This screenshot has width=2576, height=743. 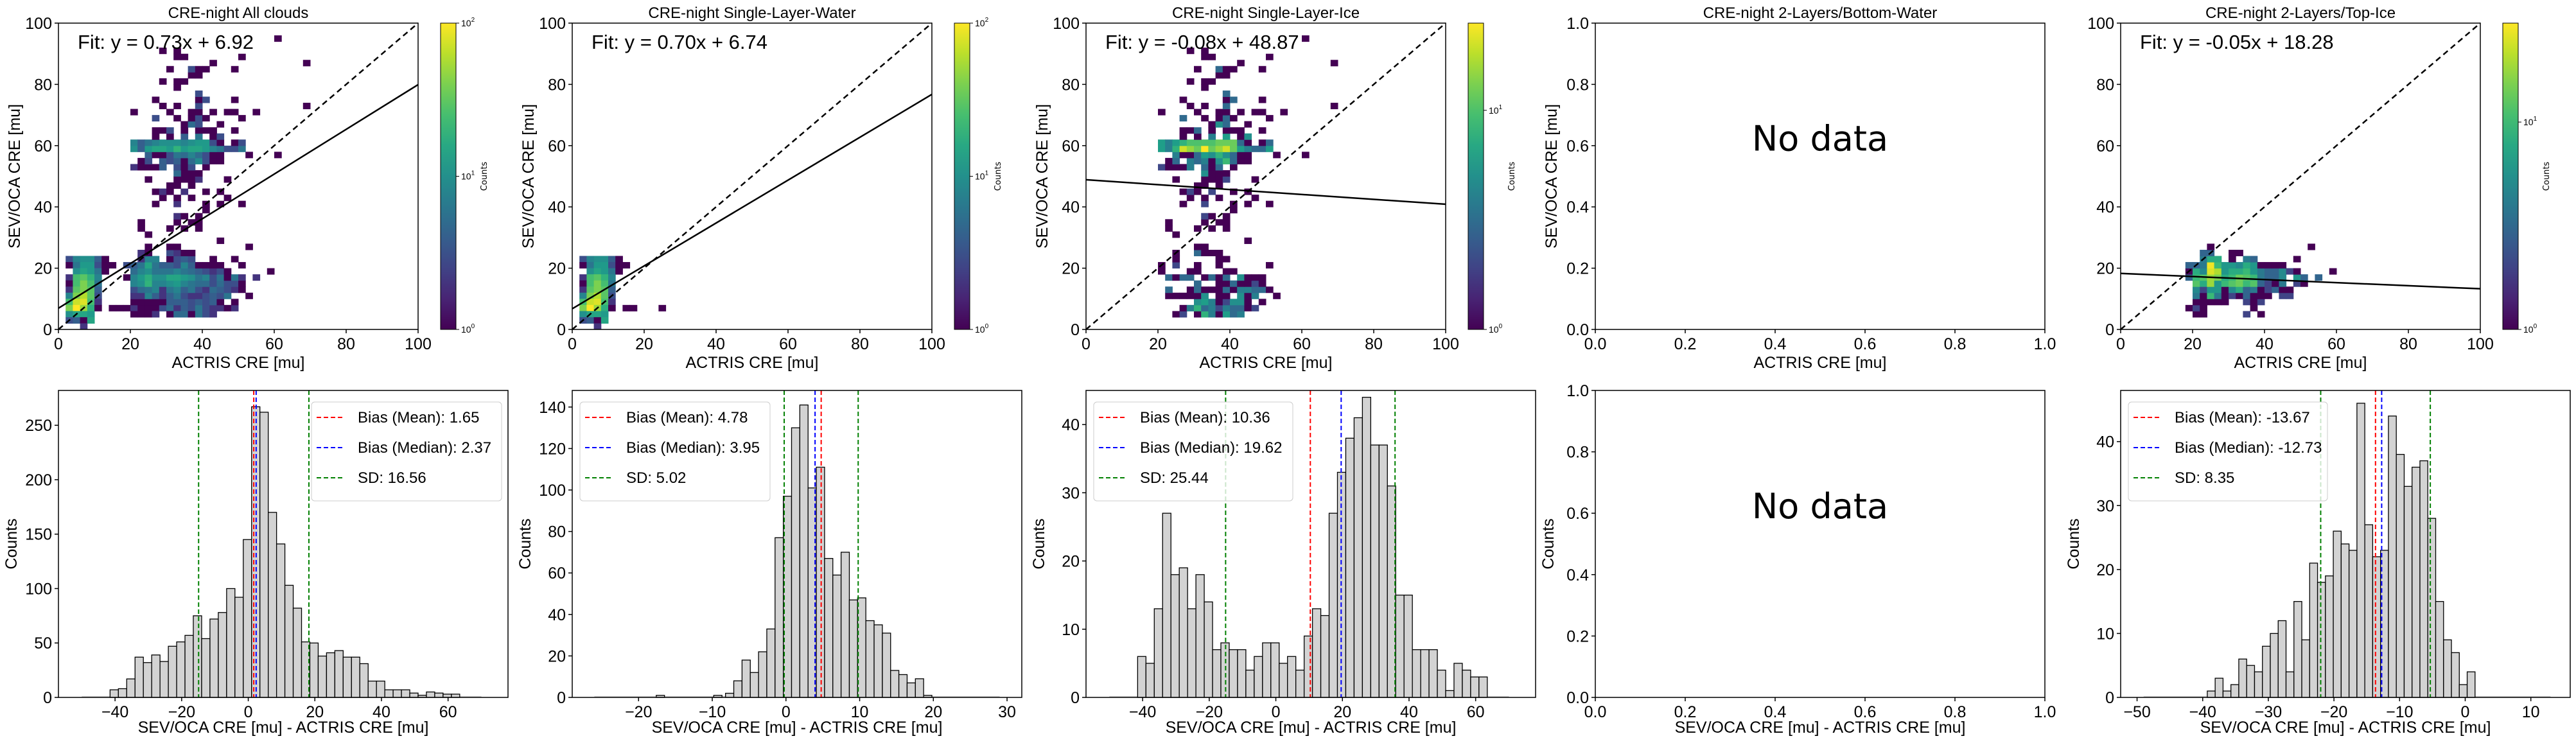 I want to click on x-tick-label: −40, so click(x=2202, y=712).